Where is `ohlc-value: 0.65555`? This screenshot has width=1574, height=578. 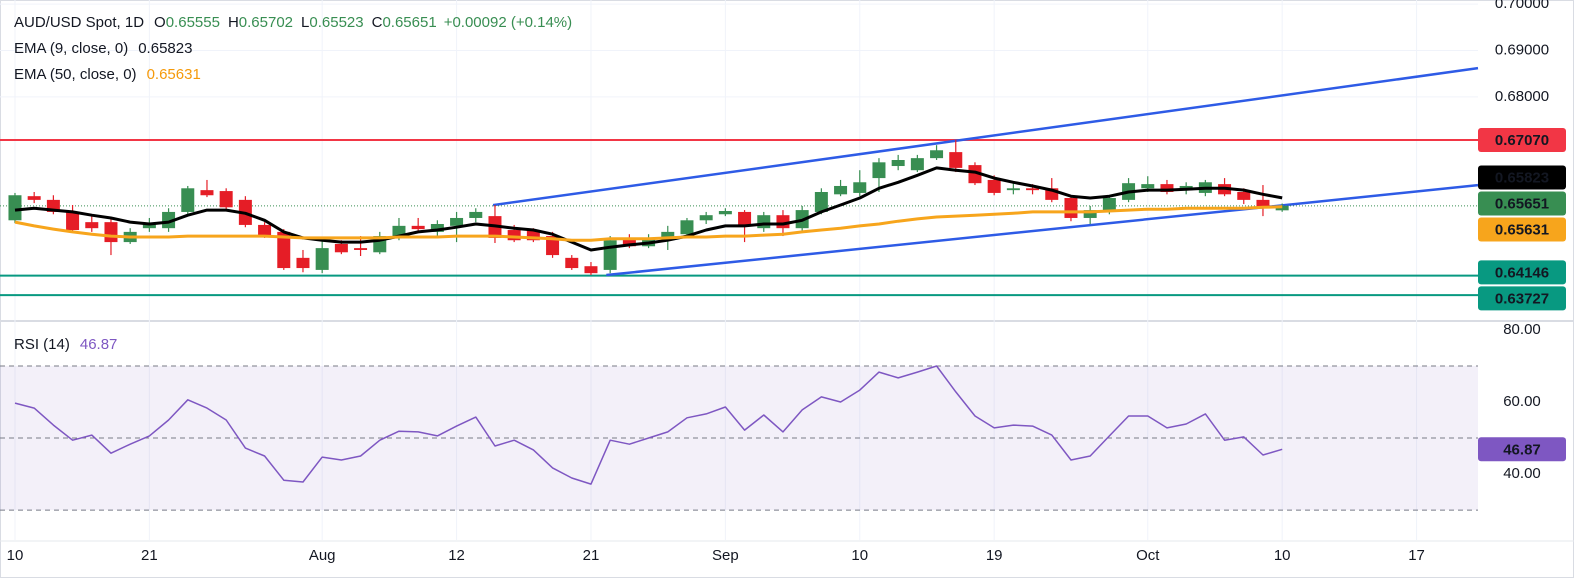
ohlc-value: 0.65555 is located at coordinates (193, 22).